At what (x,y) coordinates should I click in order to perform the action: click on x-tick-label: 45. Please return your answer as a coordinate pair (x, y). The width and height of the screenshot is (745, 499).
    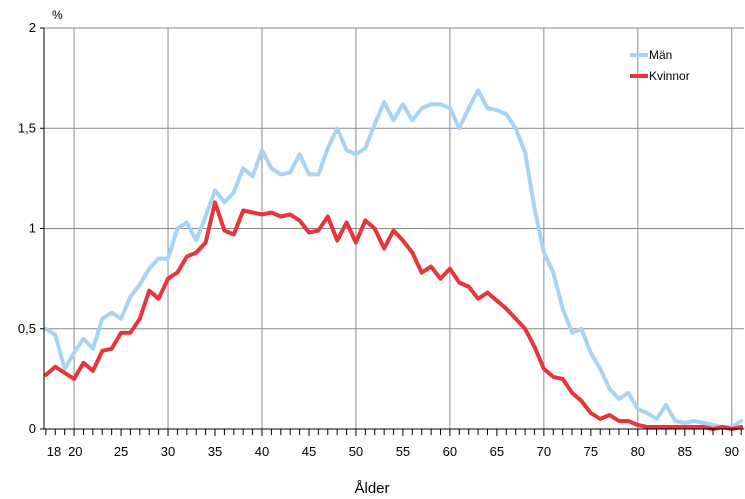
    Looking at the image, I should click on (309, 451).